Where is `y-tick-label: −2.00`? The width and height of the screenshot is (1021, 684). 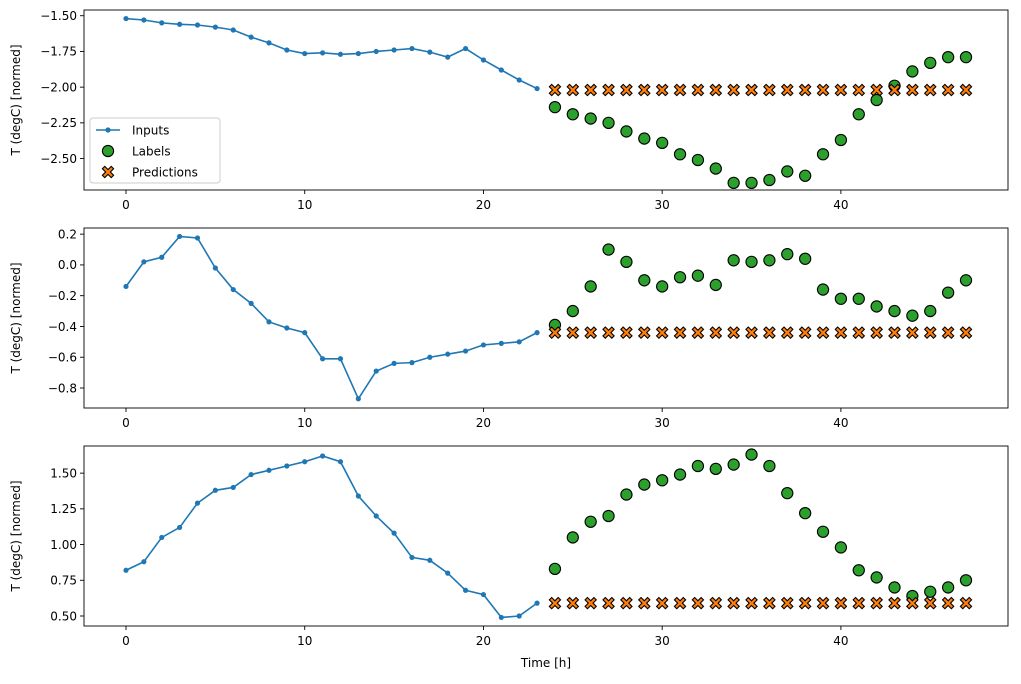 y-tick-label: −2.00 is located at coordinates (58, 87).